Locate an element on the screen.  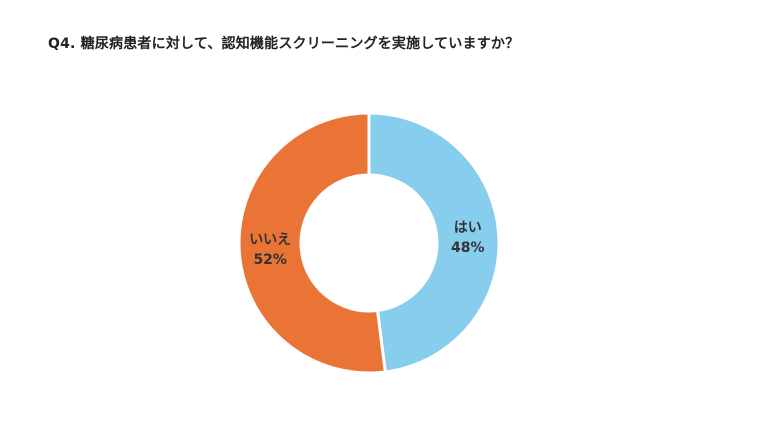
slice-value-label-2: 52% is located at coordinates (270, 260).